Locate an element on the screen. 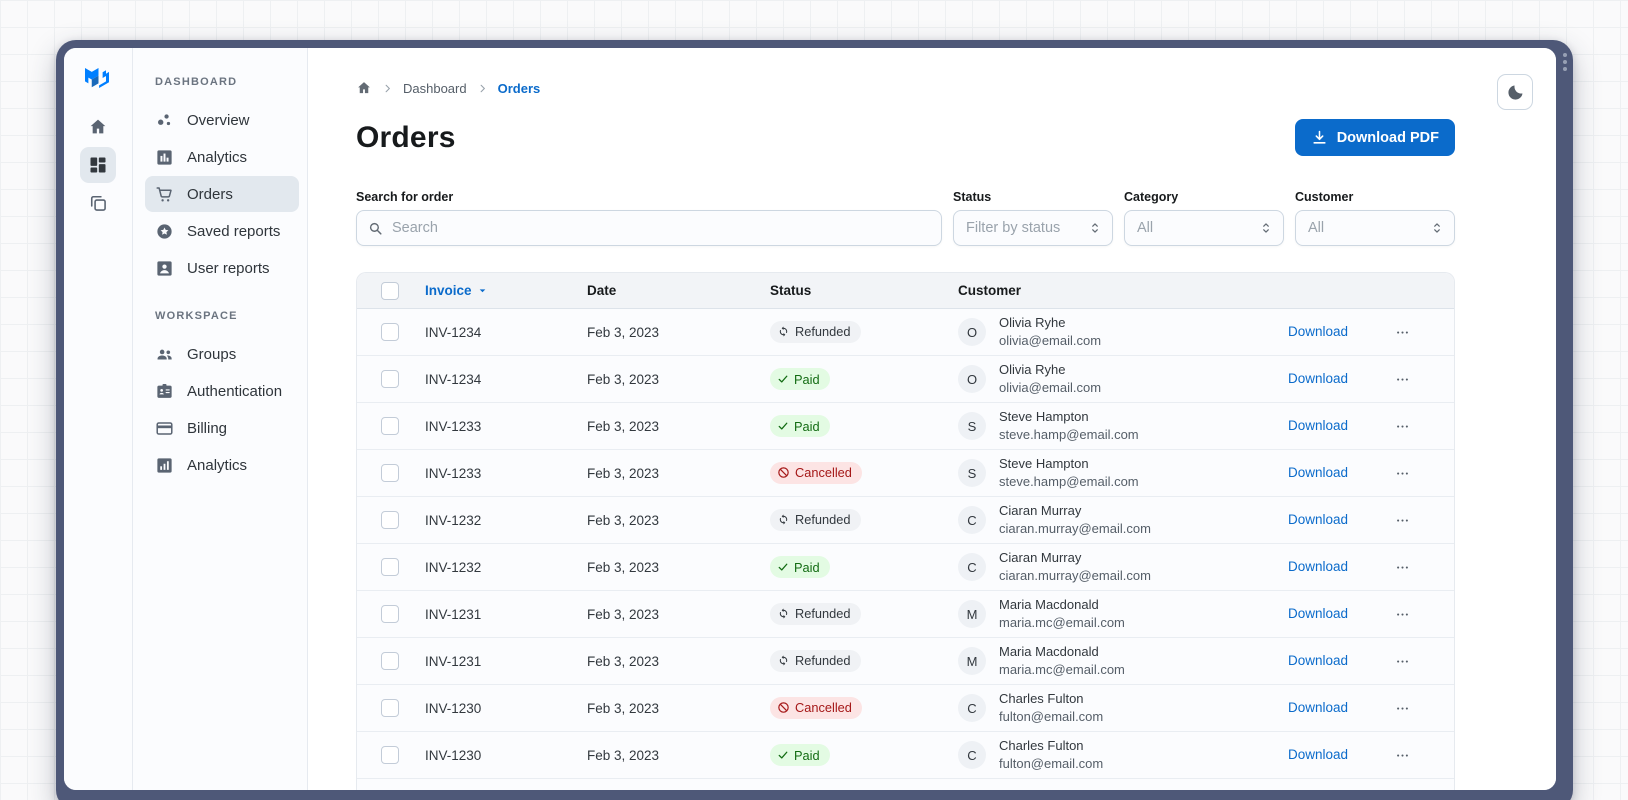 This screenshot has width=1628, height=800. invoice-cell: INV-1231 is located at coordinates (453, 614).